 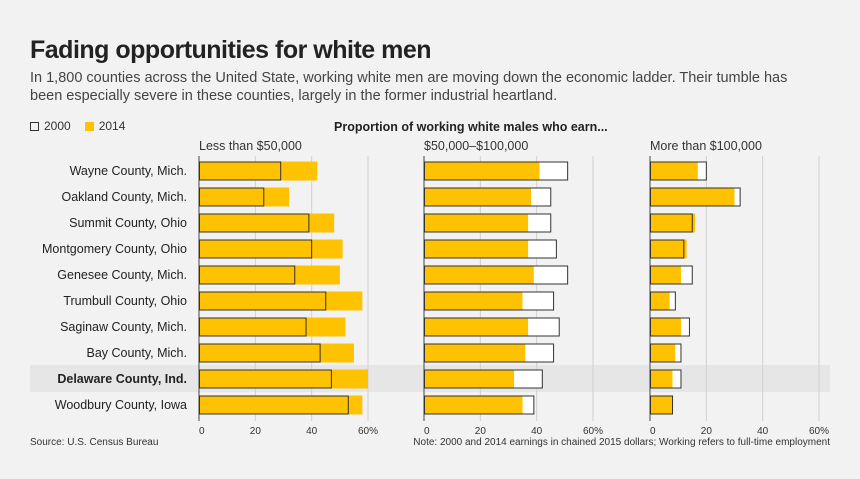 What do you see at coordinates (122, 275) in the screenshot?
I see `category-label: Genesee County, Mich.` at bounding box center [122, 275].